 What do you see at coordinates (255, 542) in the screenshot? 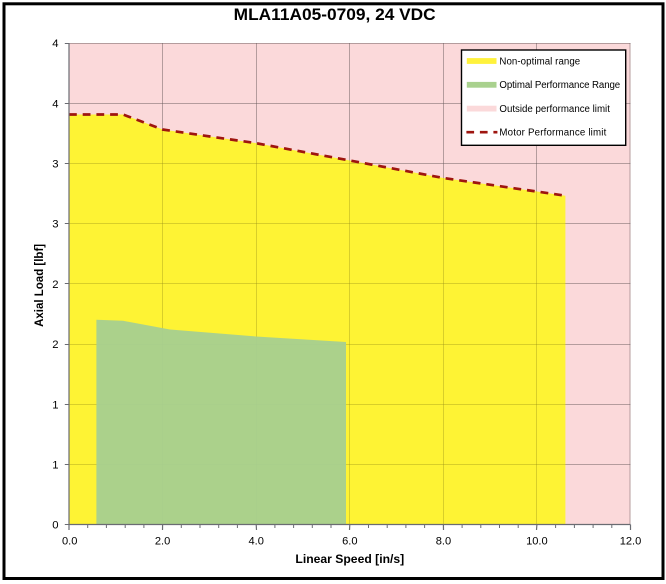
I see `svg-text: 4.0` at bounding box center [255, 542].